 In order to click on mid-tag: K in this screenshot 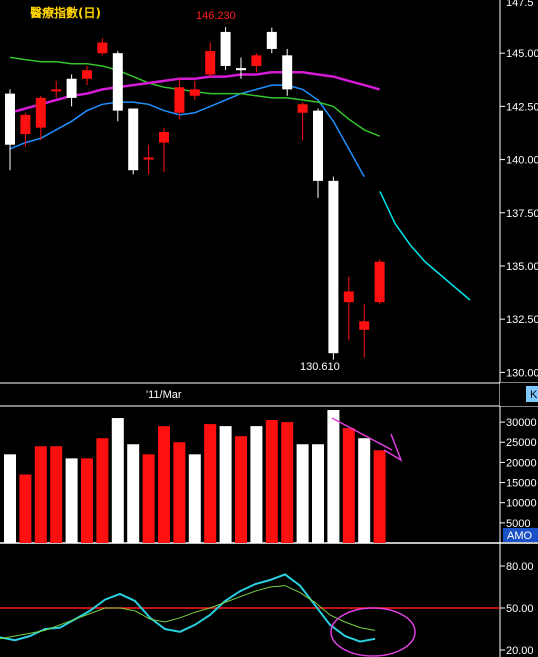, I will do `click(534, 395)`.